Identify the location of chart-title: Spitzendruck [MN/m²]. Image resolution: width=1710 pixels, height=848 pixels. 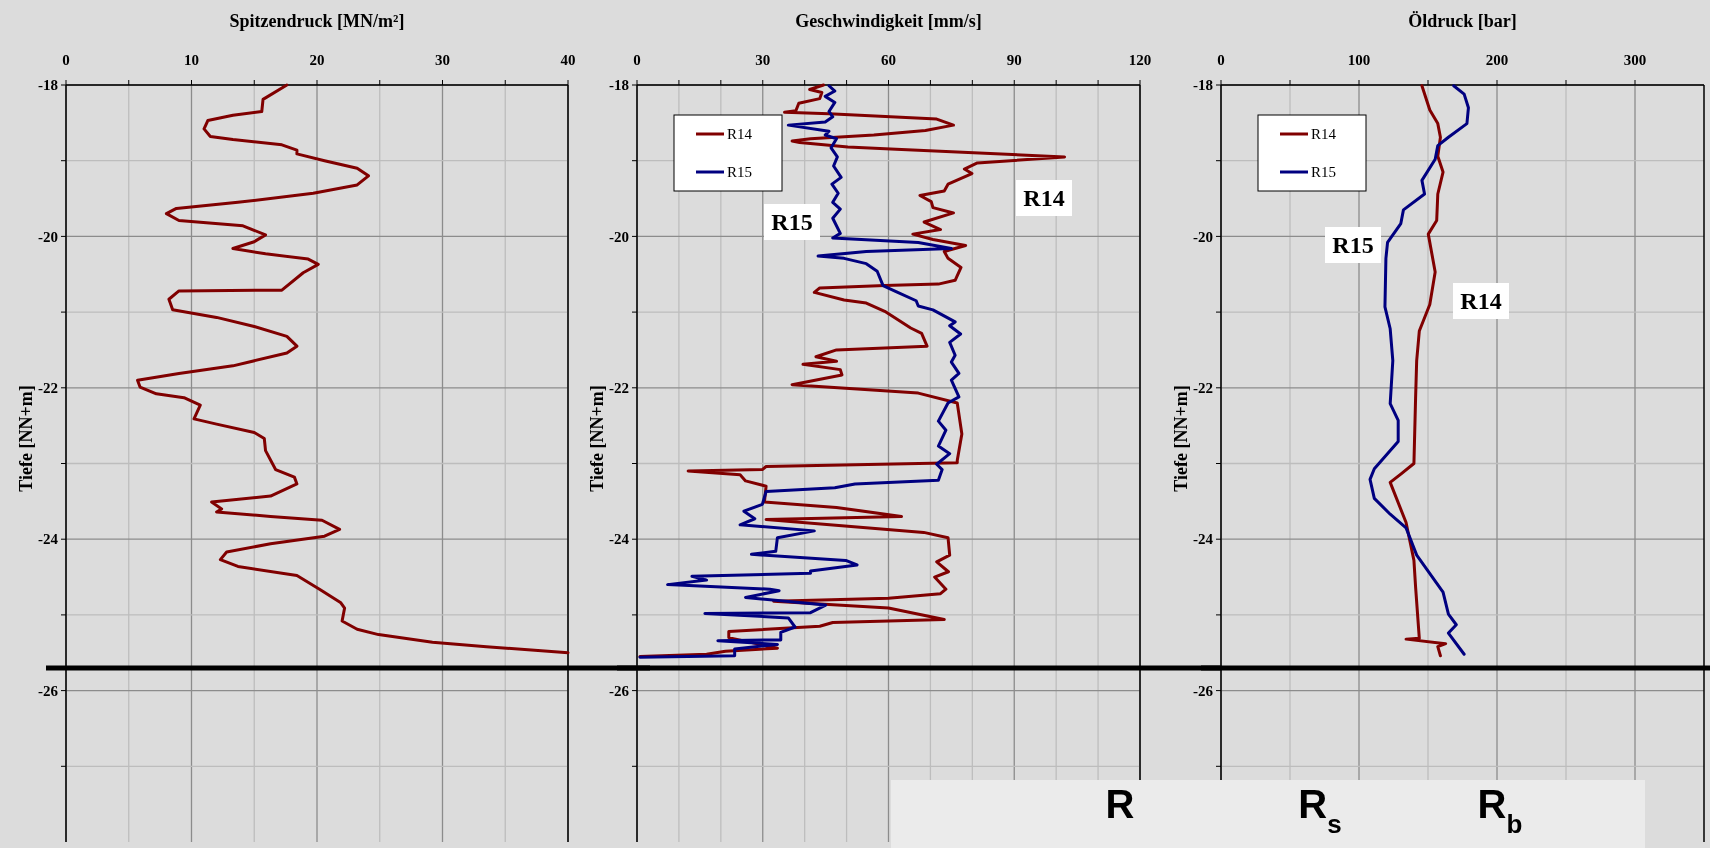
(317, 21).